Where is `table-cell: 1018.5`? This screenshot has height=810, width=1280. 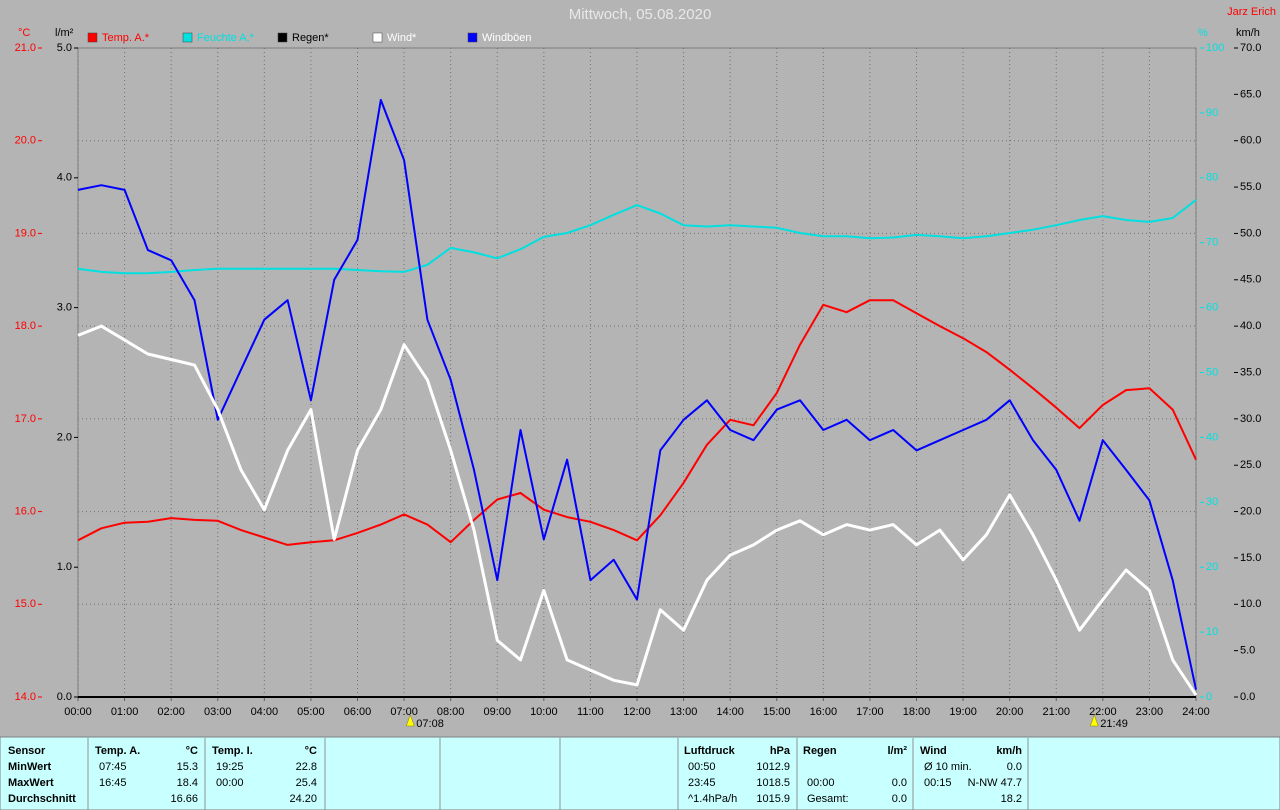 table-cell: 1018.5 is located at coordinates (773, 783).